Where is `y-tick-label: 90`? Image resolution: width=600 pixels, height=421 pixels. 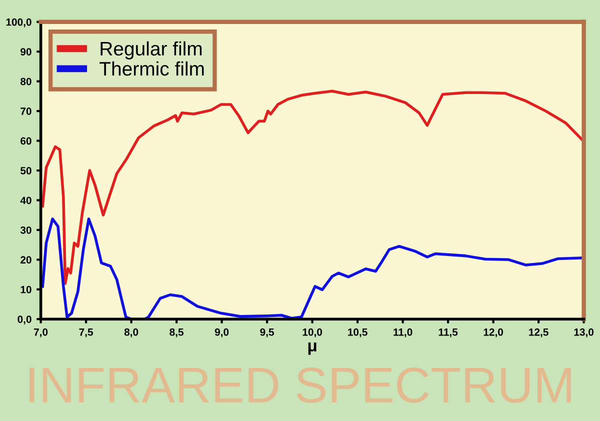
y-tick-label: 90 is located at coordinates (26, 52).